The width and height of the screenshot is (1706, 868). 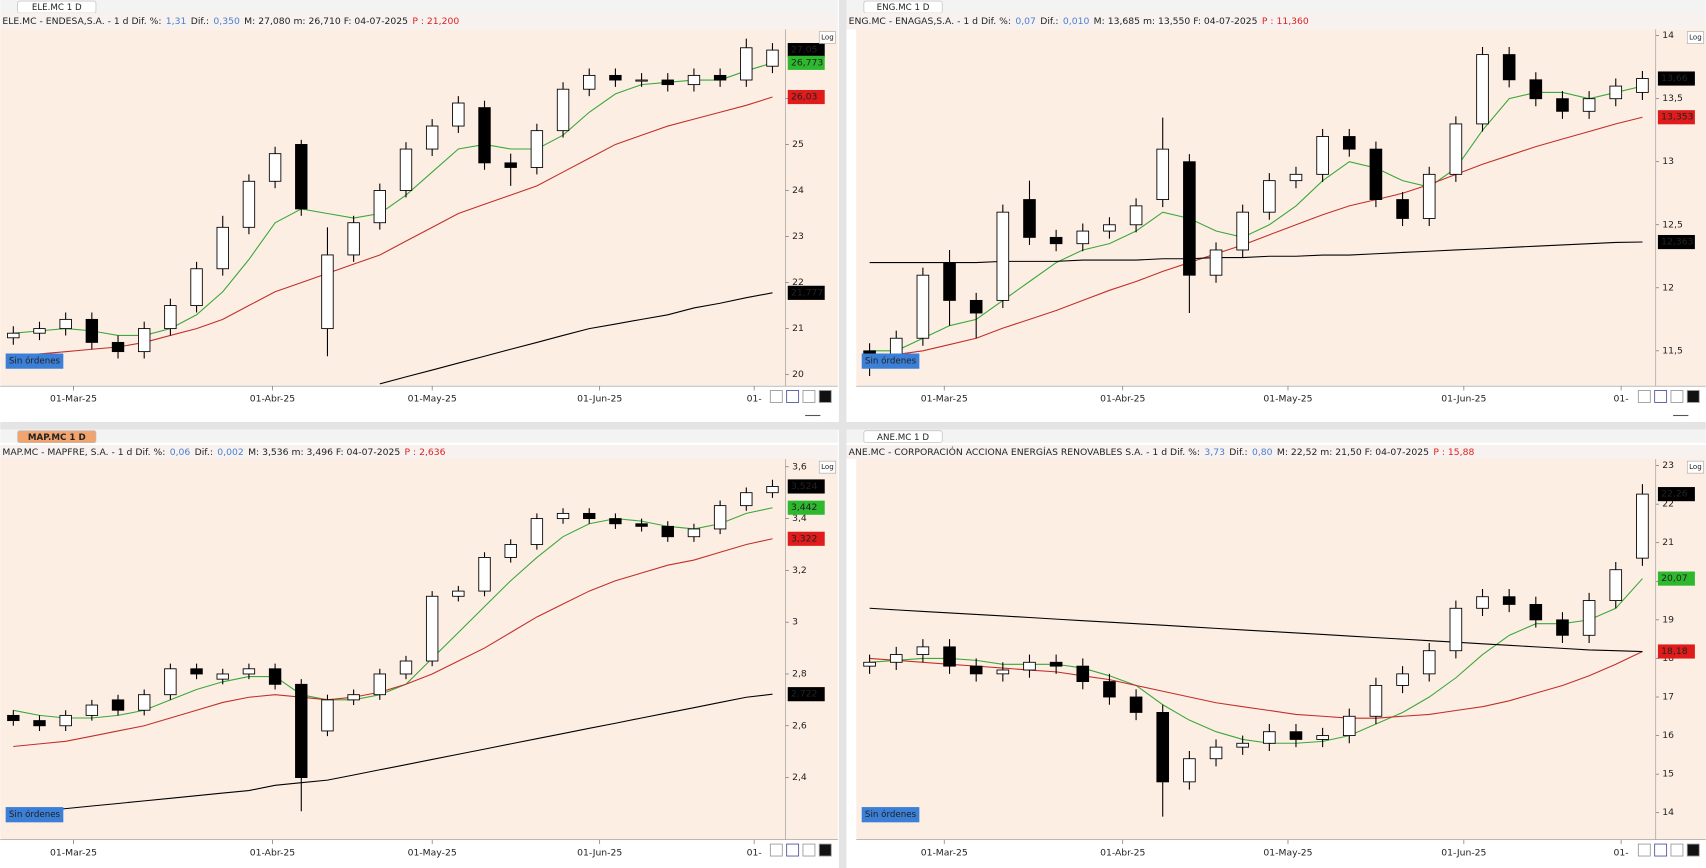 What do you see at coordinates (1677, 242) in the screenshot?
I see `price-tag-label: 12,363` at bounding box center [1677, 242].